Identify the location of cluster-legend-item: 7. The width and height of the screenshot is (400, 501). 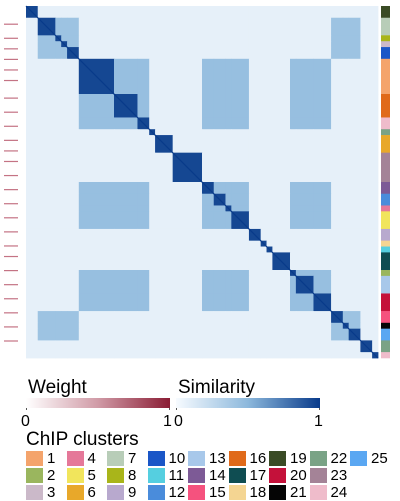
(121, 458).